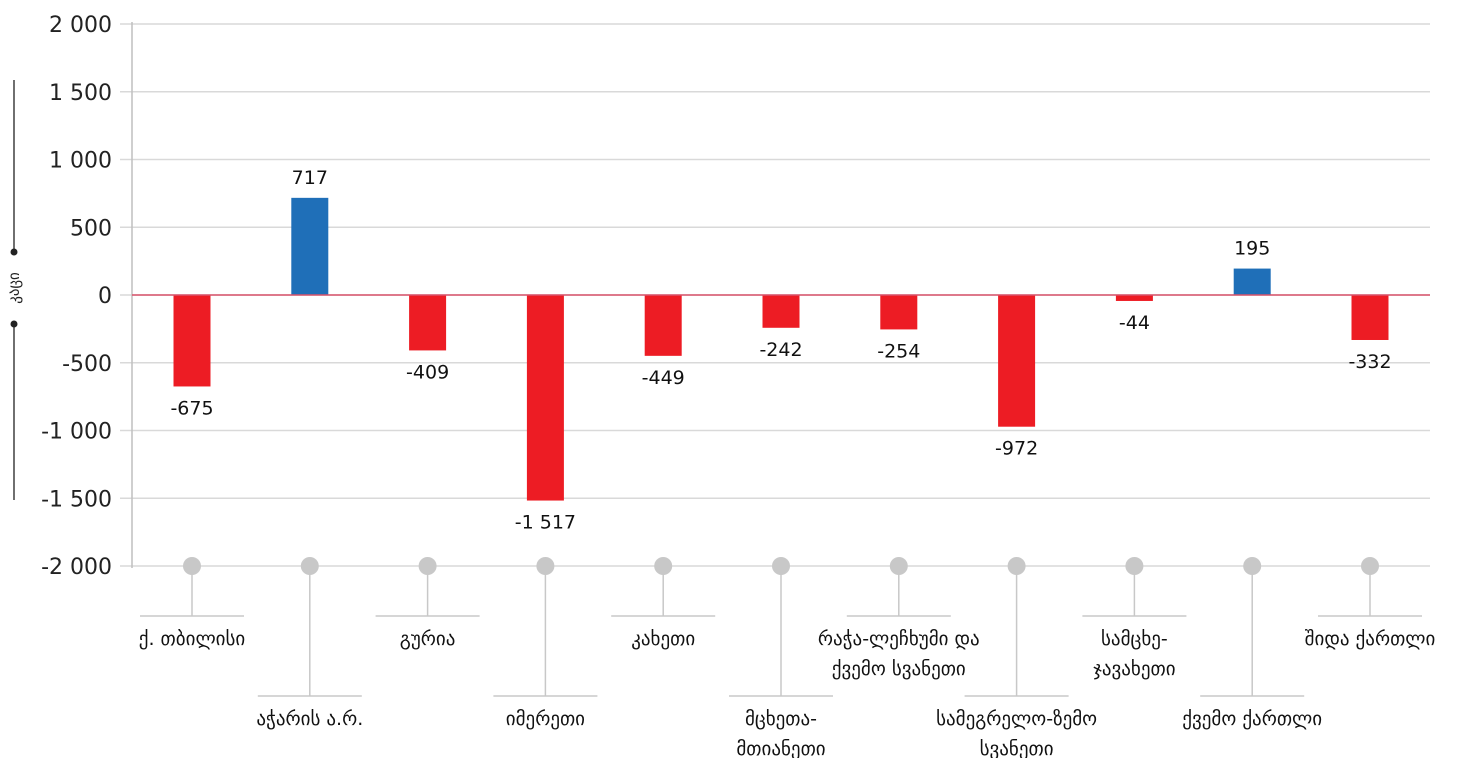 This screenshot has width=1474, height=758. What do you see at coordinates (1017, 748) in the screenshot?
I see `category-label: სვანეთი` at bounding box center [1017, 748].